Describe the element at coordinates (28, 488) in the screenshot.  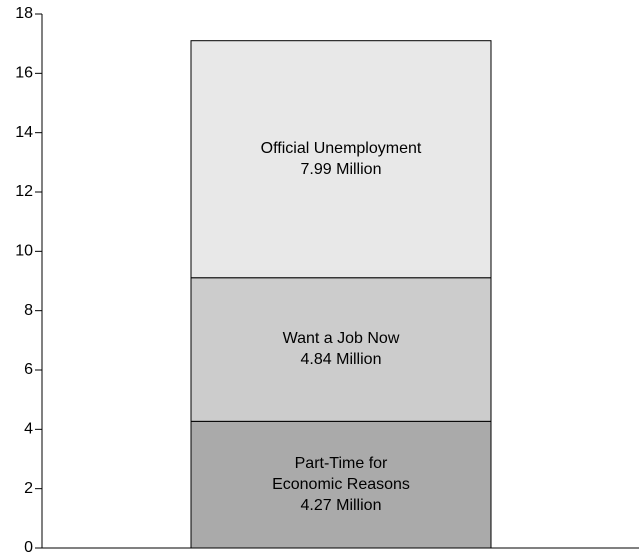
I see `y-tick-label: 2` at that location.